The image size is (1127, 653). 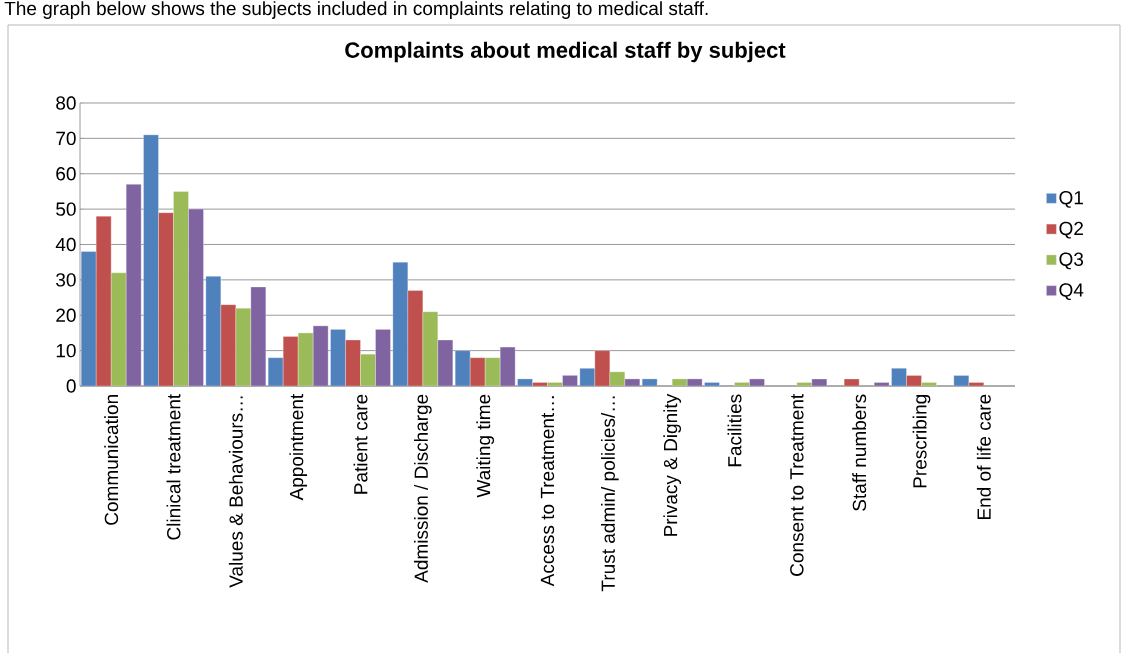 I want to click on y-tick-label: 70, so click(x=66, y=138).